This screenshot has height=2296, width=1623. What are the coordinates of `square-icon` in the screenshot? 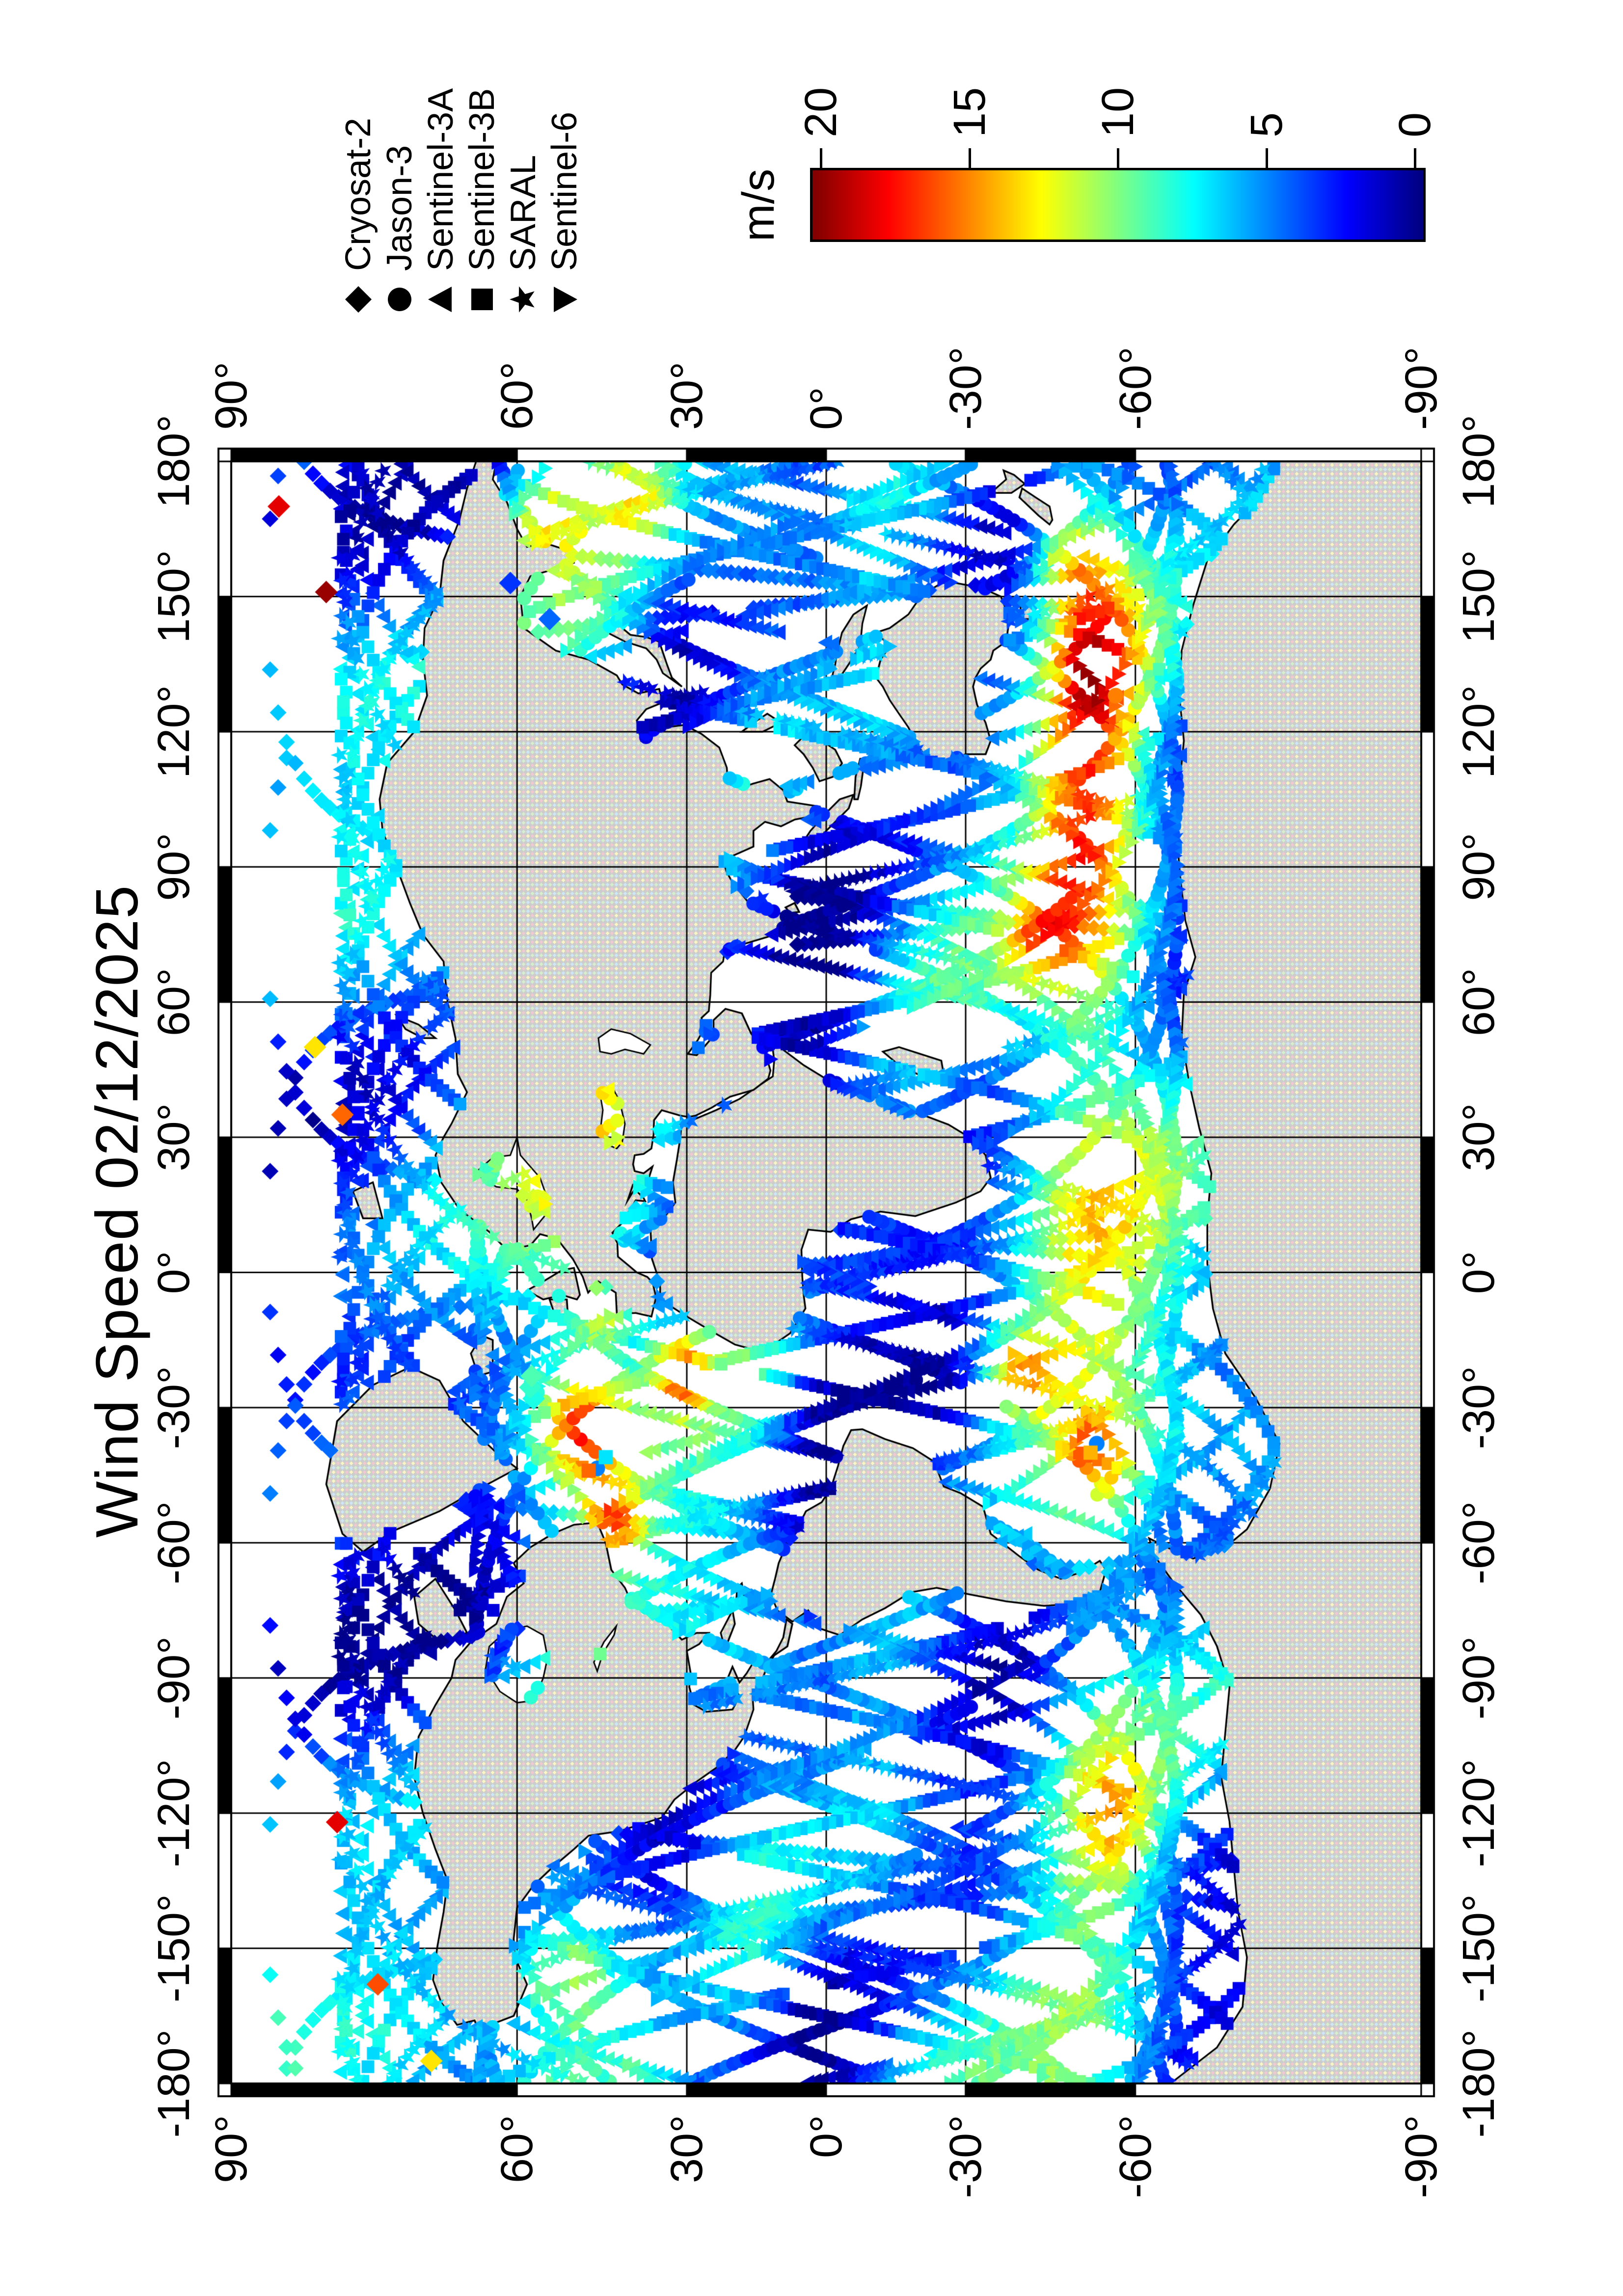 It's located at (482, 300).